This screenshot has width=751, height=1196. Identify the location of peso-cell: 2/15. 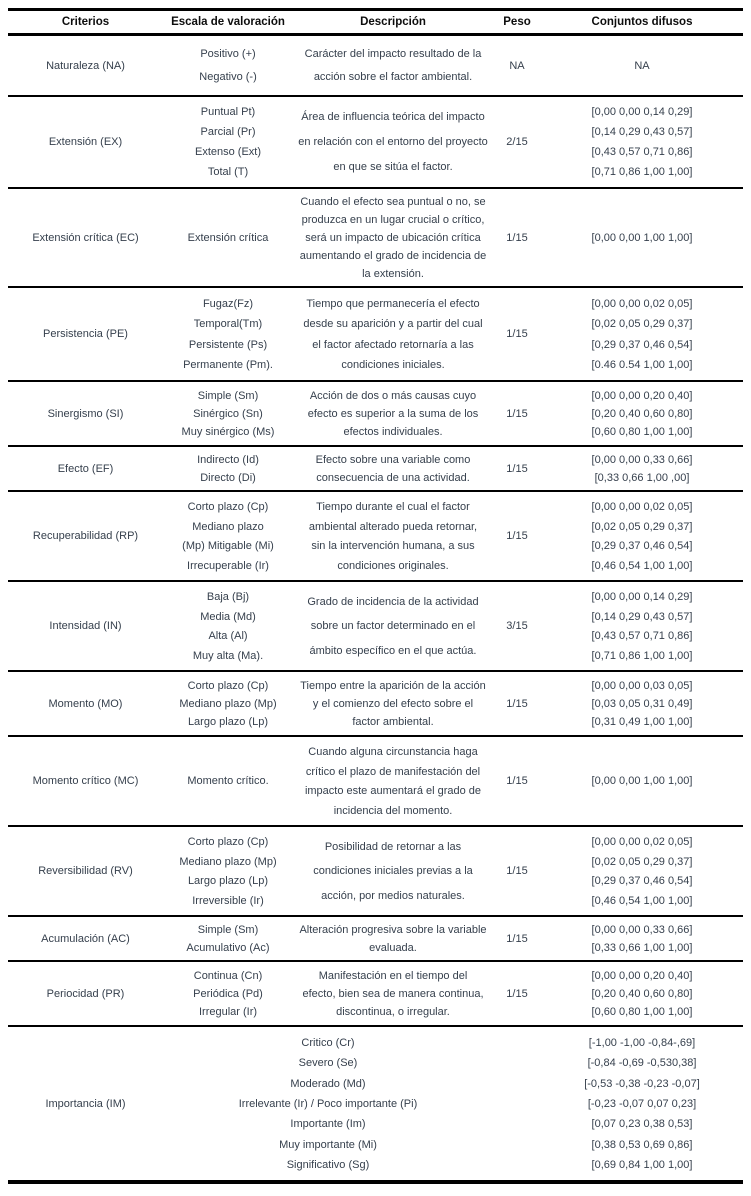
(517, 142).